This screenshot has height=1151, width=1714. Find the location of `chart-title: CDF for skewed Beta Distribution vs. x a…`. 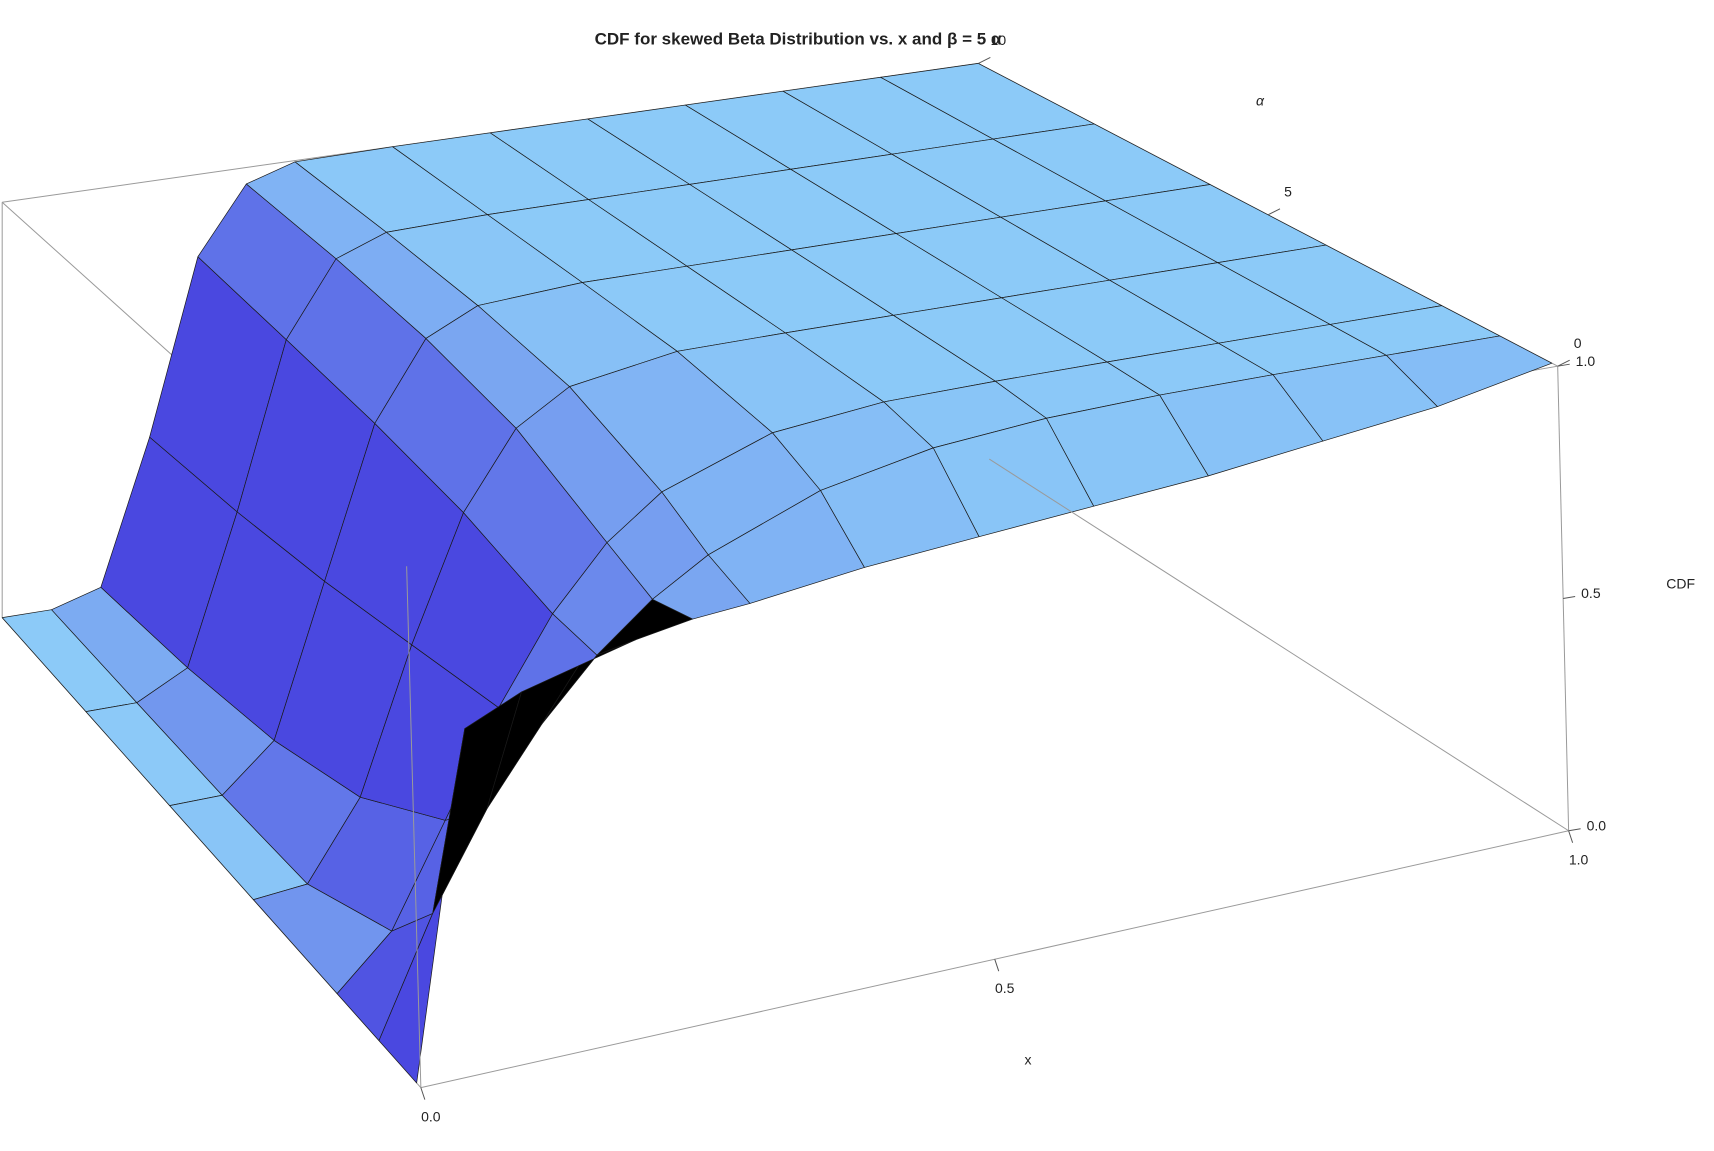

chart-title: CDF for skewed Beta Distribution vs. x a… is located at coordinates (798, 38).